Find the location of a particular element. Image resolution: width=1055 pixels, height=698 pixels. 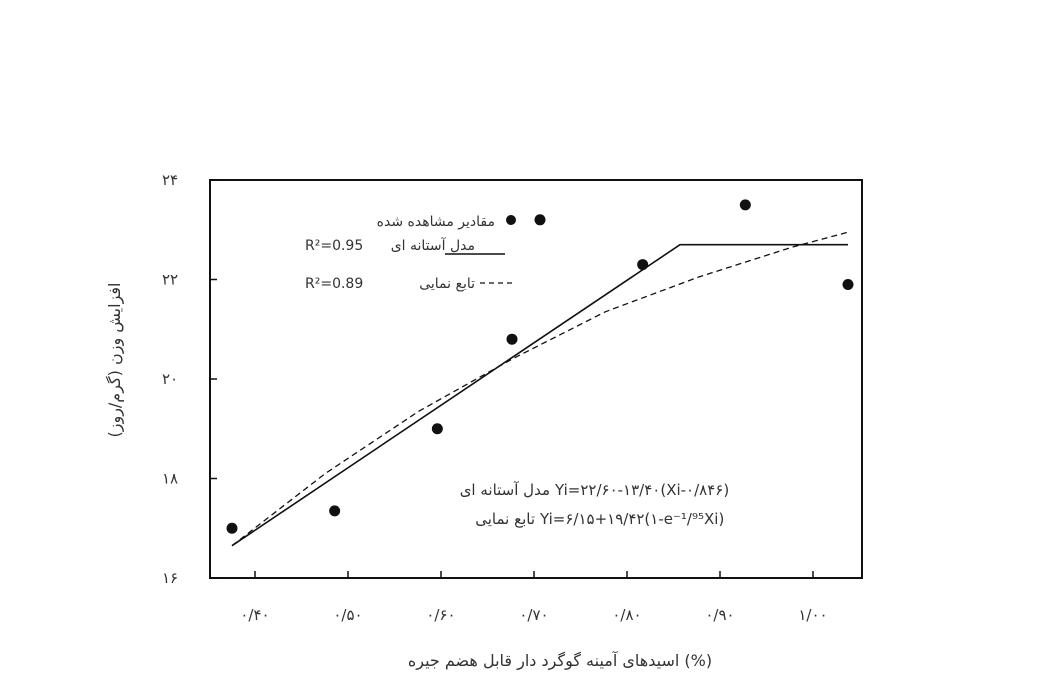

equation-exponential-label: تابع نمایی is located at coordinates (505, 519).